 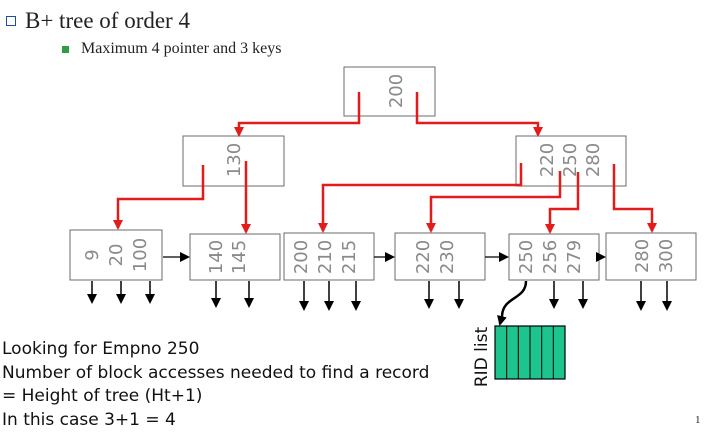 What do you see at coordinates (101, 349) in the screenshot?
I see `note-line-1: Looking for Empno 250` at bounding box center [101, 349].